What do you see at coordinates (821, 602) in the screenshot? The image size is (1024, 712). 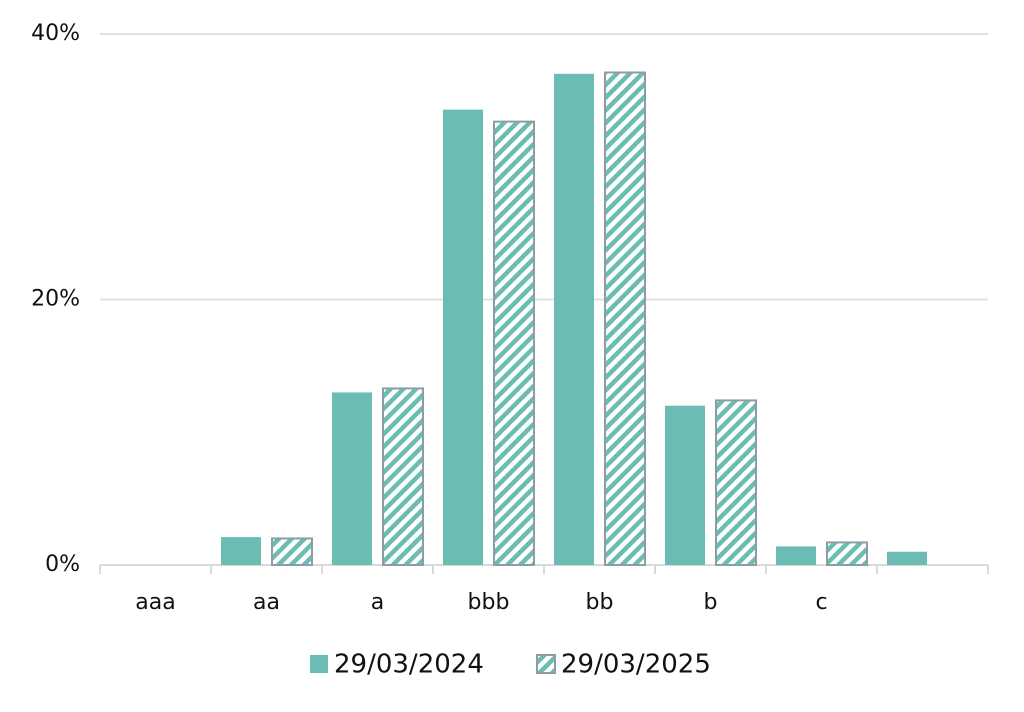 I see `x-tick-label: c` at bounding box center [821, 602].